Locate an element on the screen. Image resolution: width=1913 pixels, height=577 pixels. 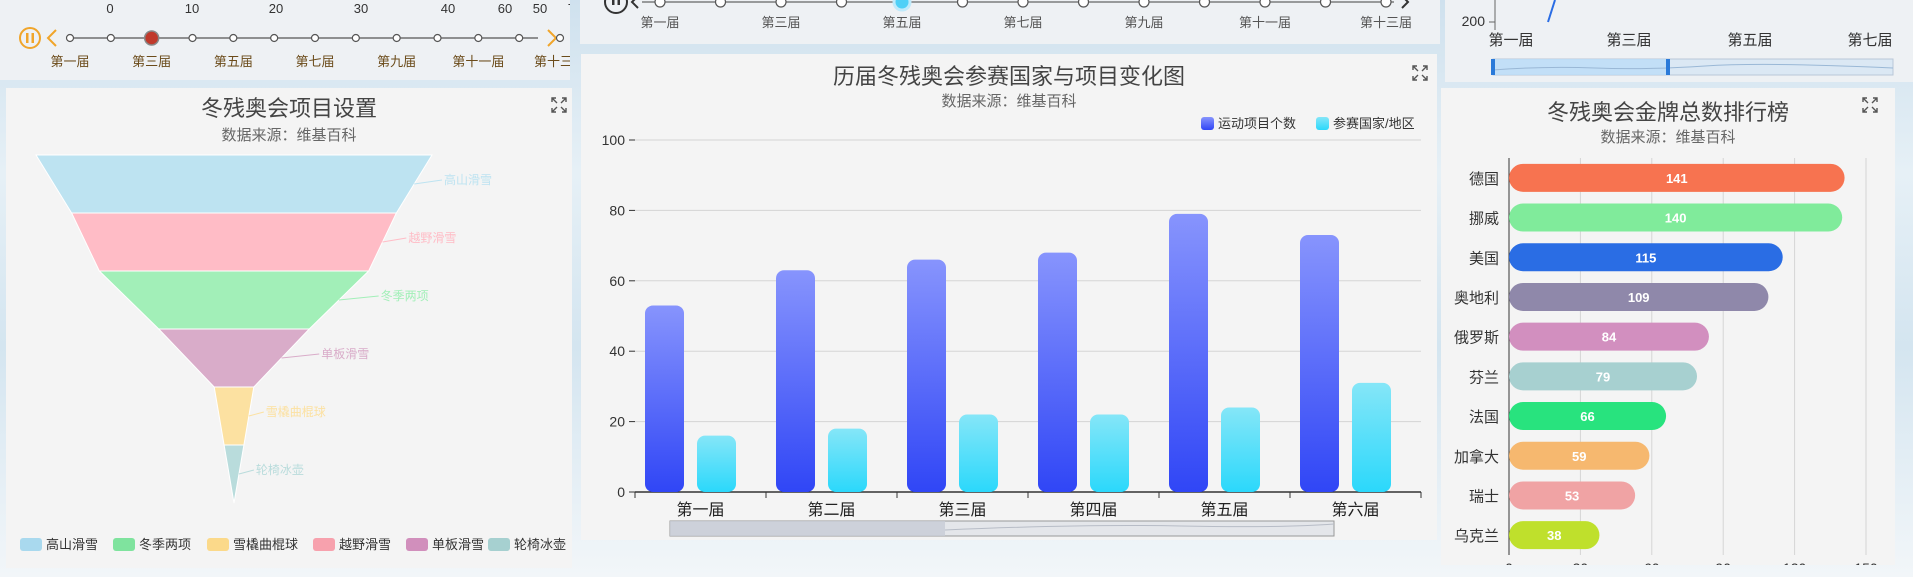
funnel-legend-label: 冬季两项 is located at coordinates (165, 544).